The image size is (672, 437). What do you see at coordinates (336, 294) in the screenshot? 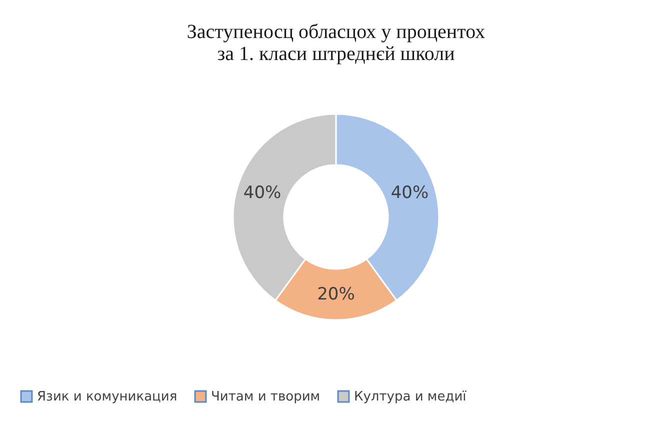
I see `data-label: 20%` at bounding box center [336, 294].